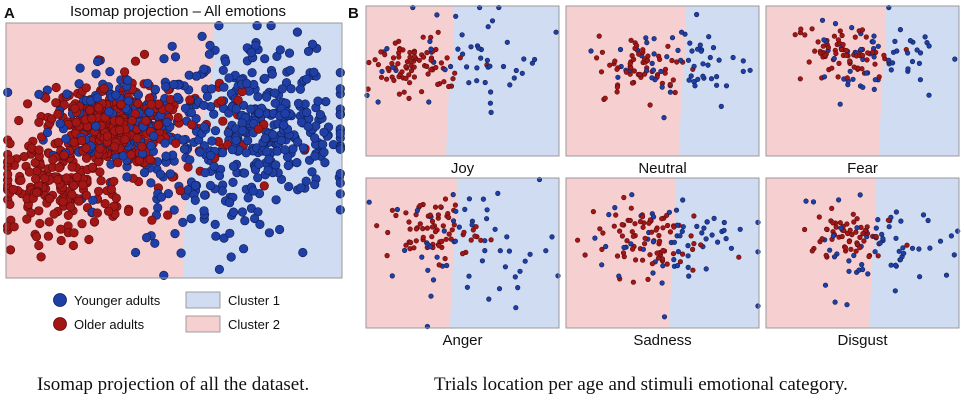 The height and width of the screenshot is (403, 964). I want to click on panel-a-title: Isomap projection – All emotions, so click(178, 11).